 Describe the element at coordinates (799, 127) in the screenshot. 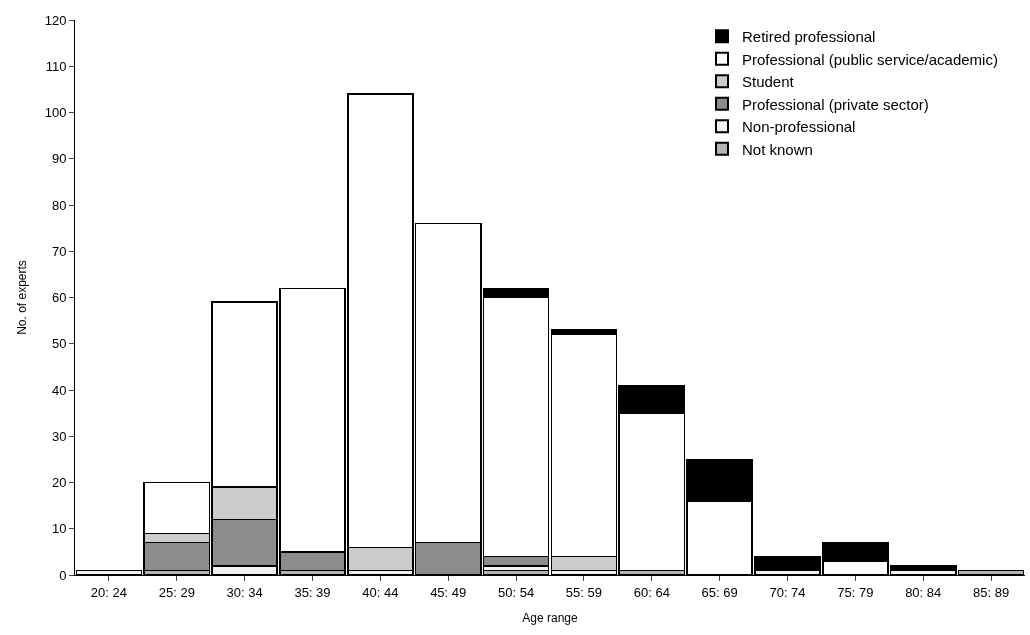

I see `legend-label: Non-professional` at that location.